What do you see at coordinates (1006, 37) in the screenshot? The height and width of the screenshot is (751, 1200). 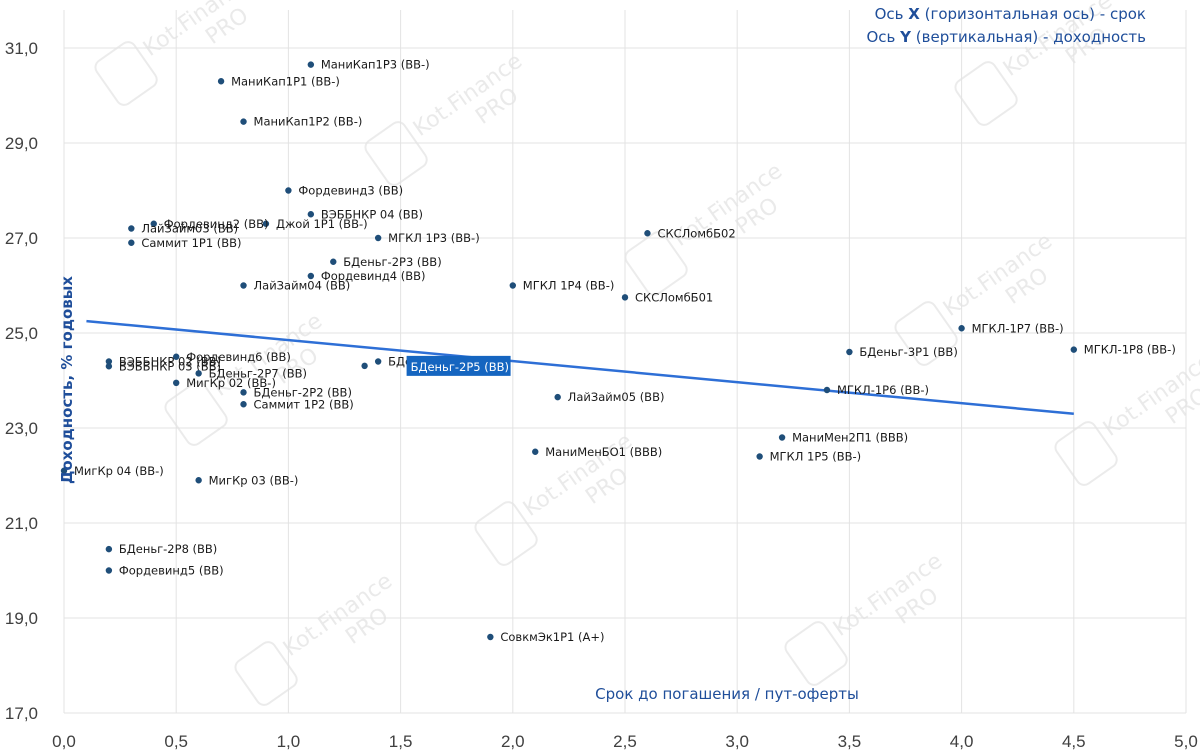 I see `legend-line: Ось Y (вертикальная) - доходность` at bounding box center [1006, 37].